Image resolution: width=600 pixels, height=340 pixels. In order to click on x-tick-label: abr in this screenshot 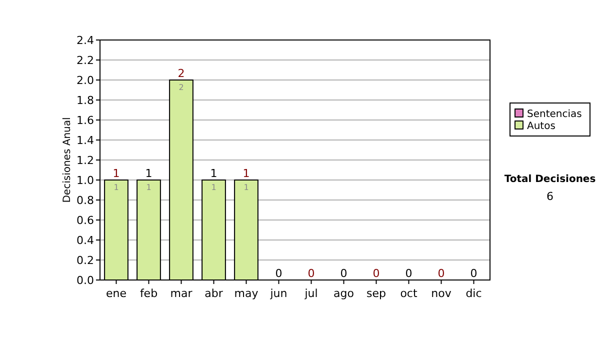, I will do `click(214, 293)`.